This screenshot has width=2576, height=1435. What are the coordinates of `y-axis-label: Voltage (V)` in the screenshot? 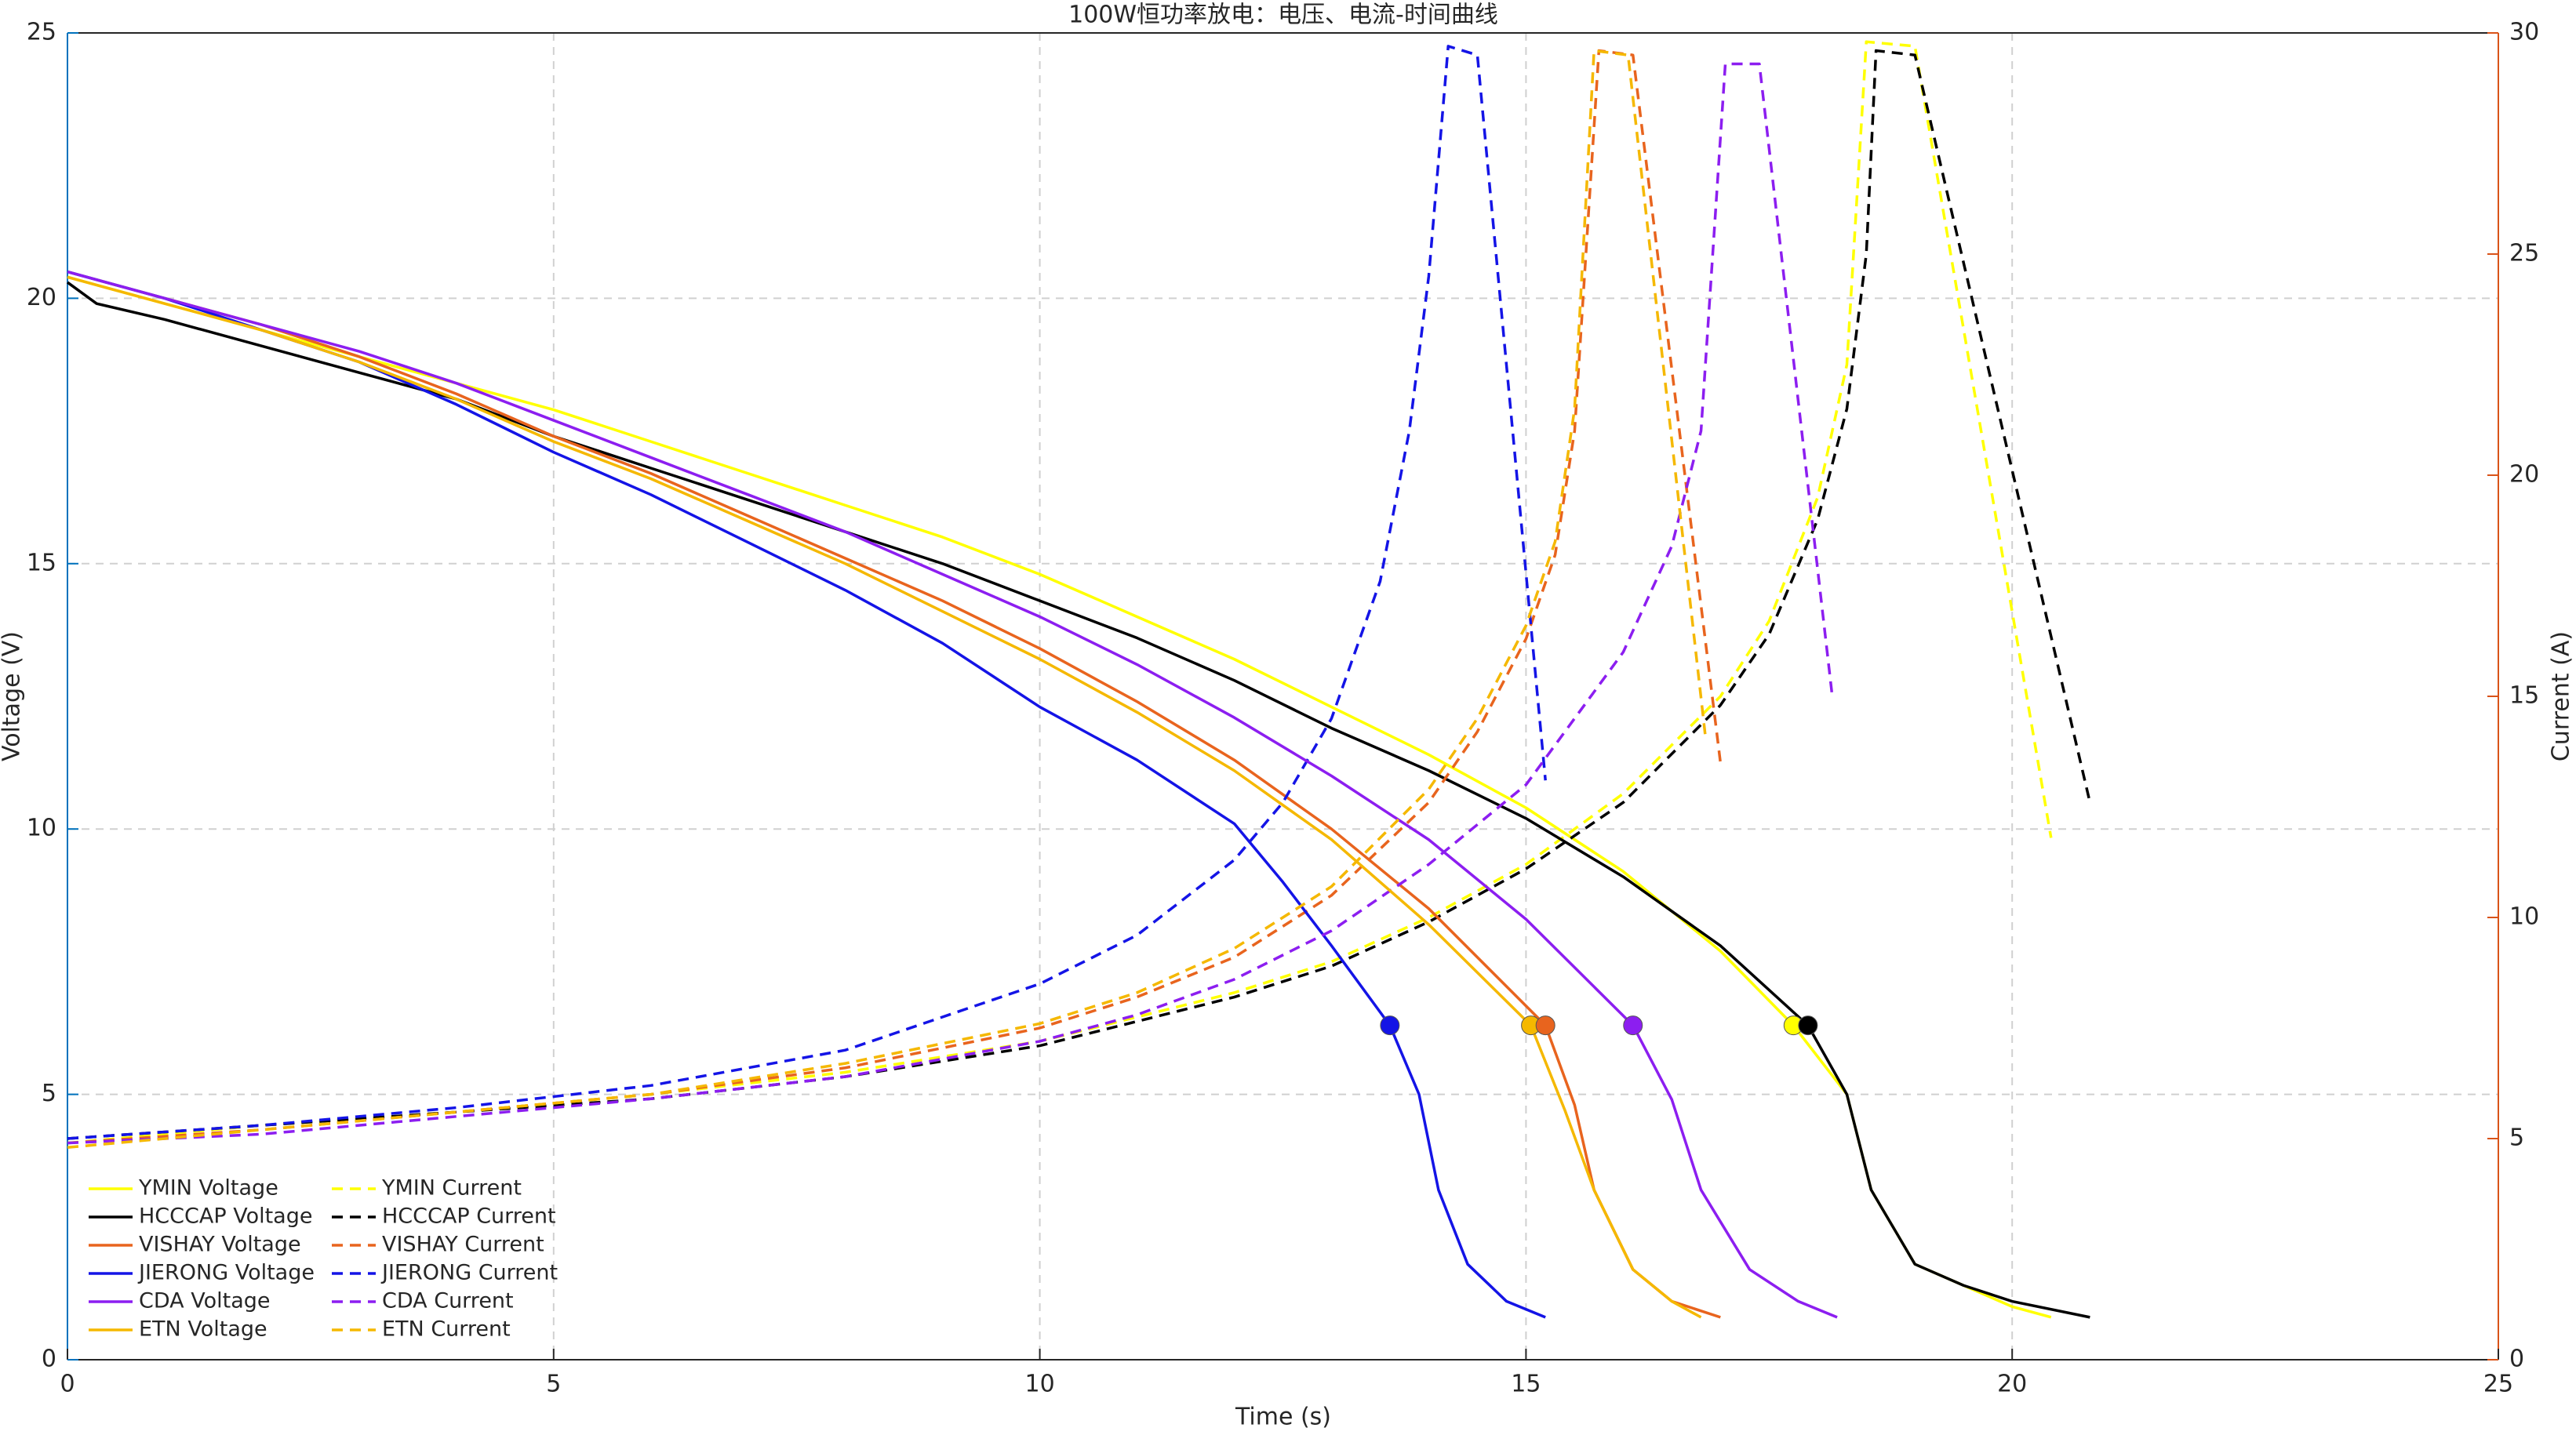 It's located at (13, 696).